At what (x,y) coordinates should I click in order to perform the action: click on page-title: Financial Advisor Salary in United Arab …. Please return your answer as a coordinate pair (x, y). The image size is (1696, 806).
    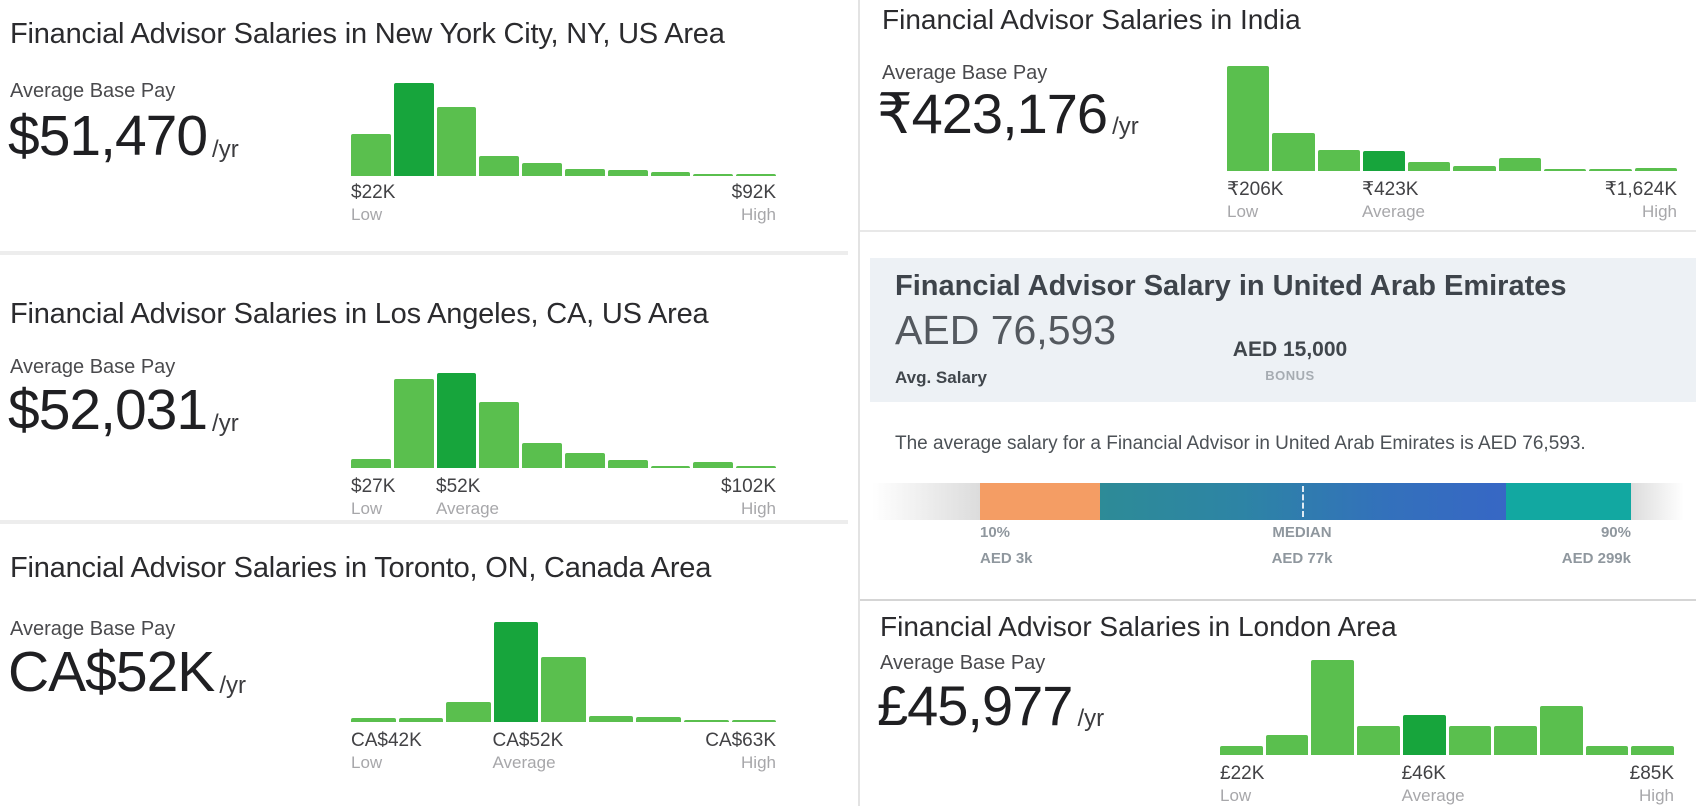
    Looking at the image, I should click on (1231, 286).